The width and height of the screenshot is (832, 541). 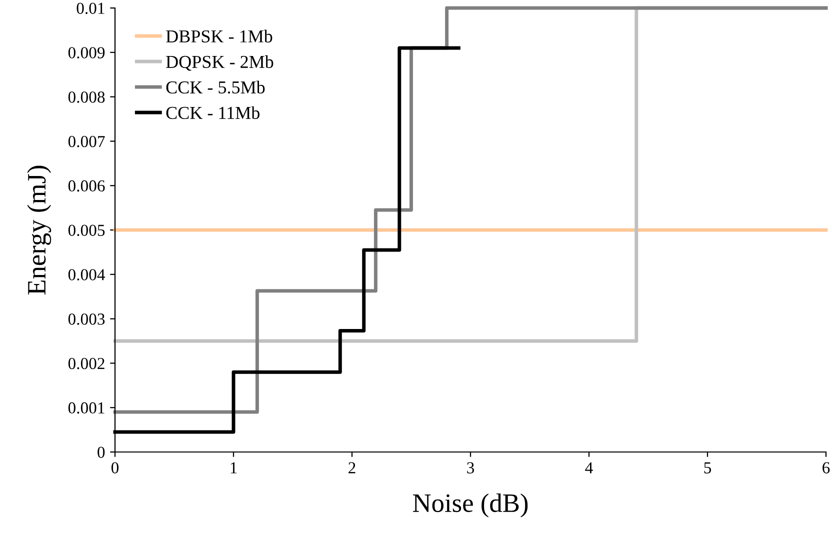 I want to click on x-tick-label: 6, so click(x=826, y=468).